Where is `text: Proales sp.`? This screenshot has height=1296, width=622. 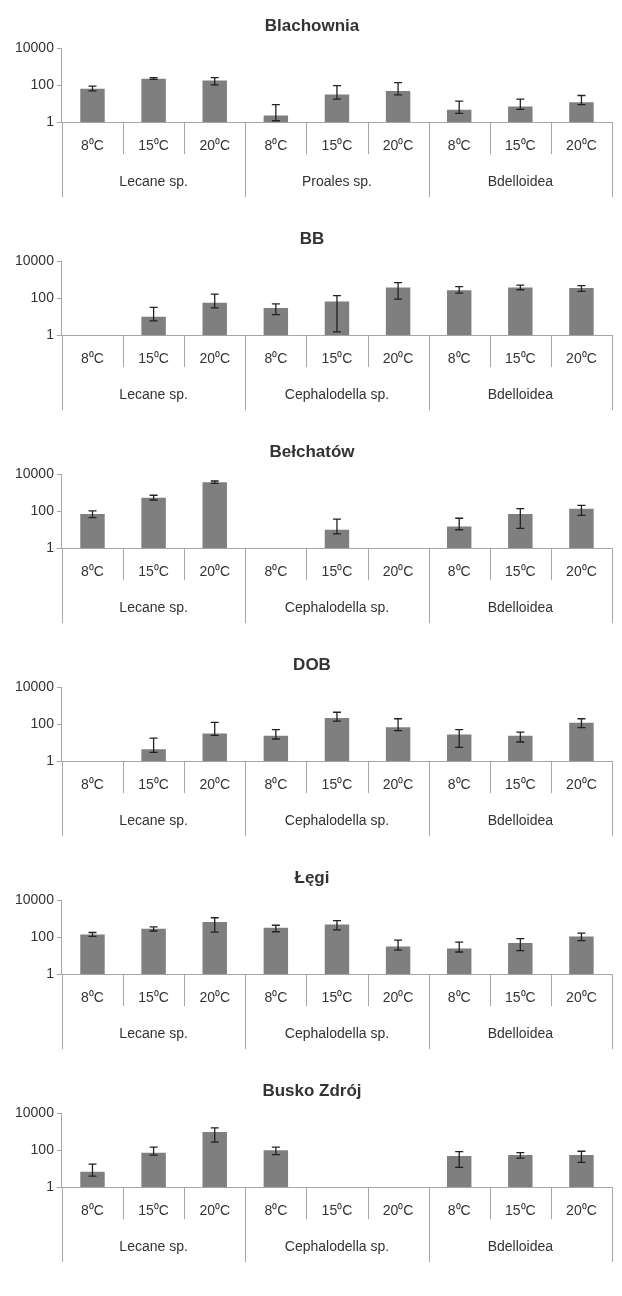 text: Proales sp. is located at coordinates (336, 181).